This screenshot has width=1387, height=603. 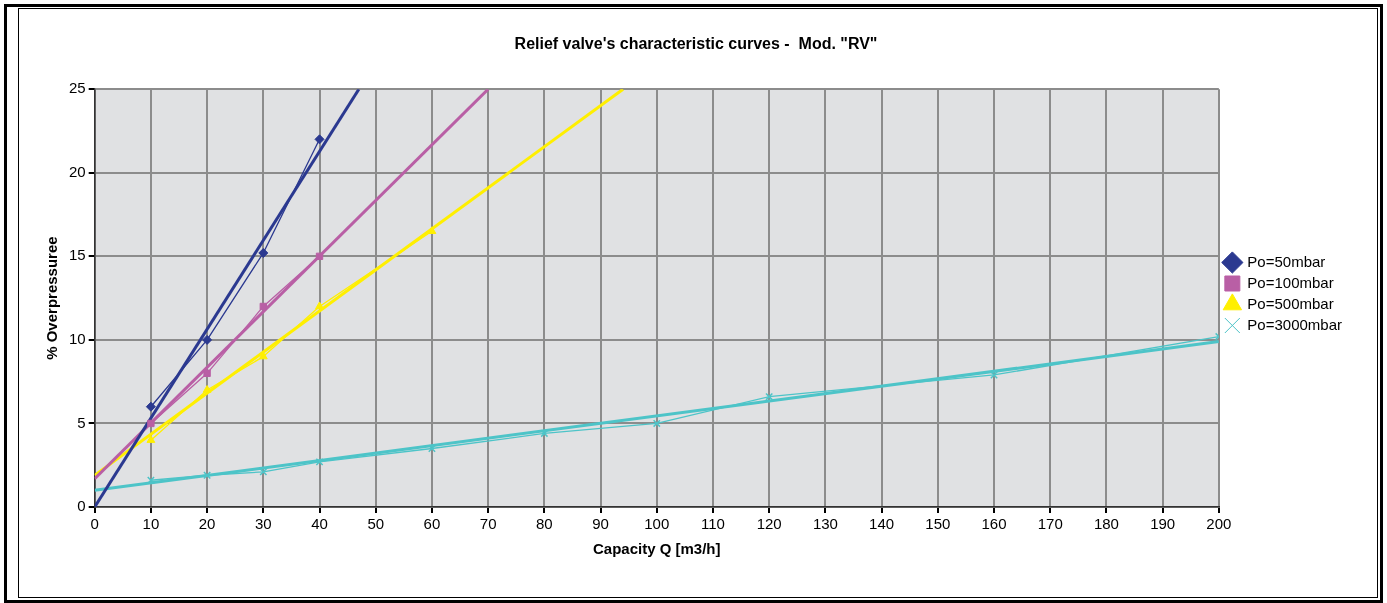 I want to click on x-tick-label: 130, so click(x=825, y=524).